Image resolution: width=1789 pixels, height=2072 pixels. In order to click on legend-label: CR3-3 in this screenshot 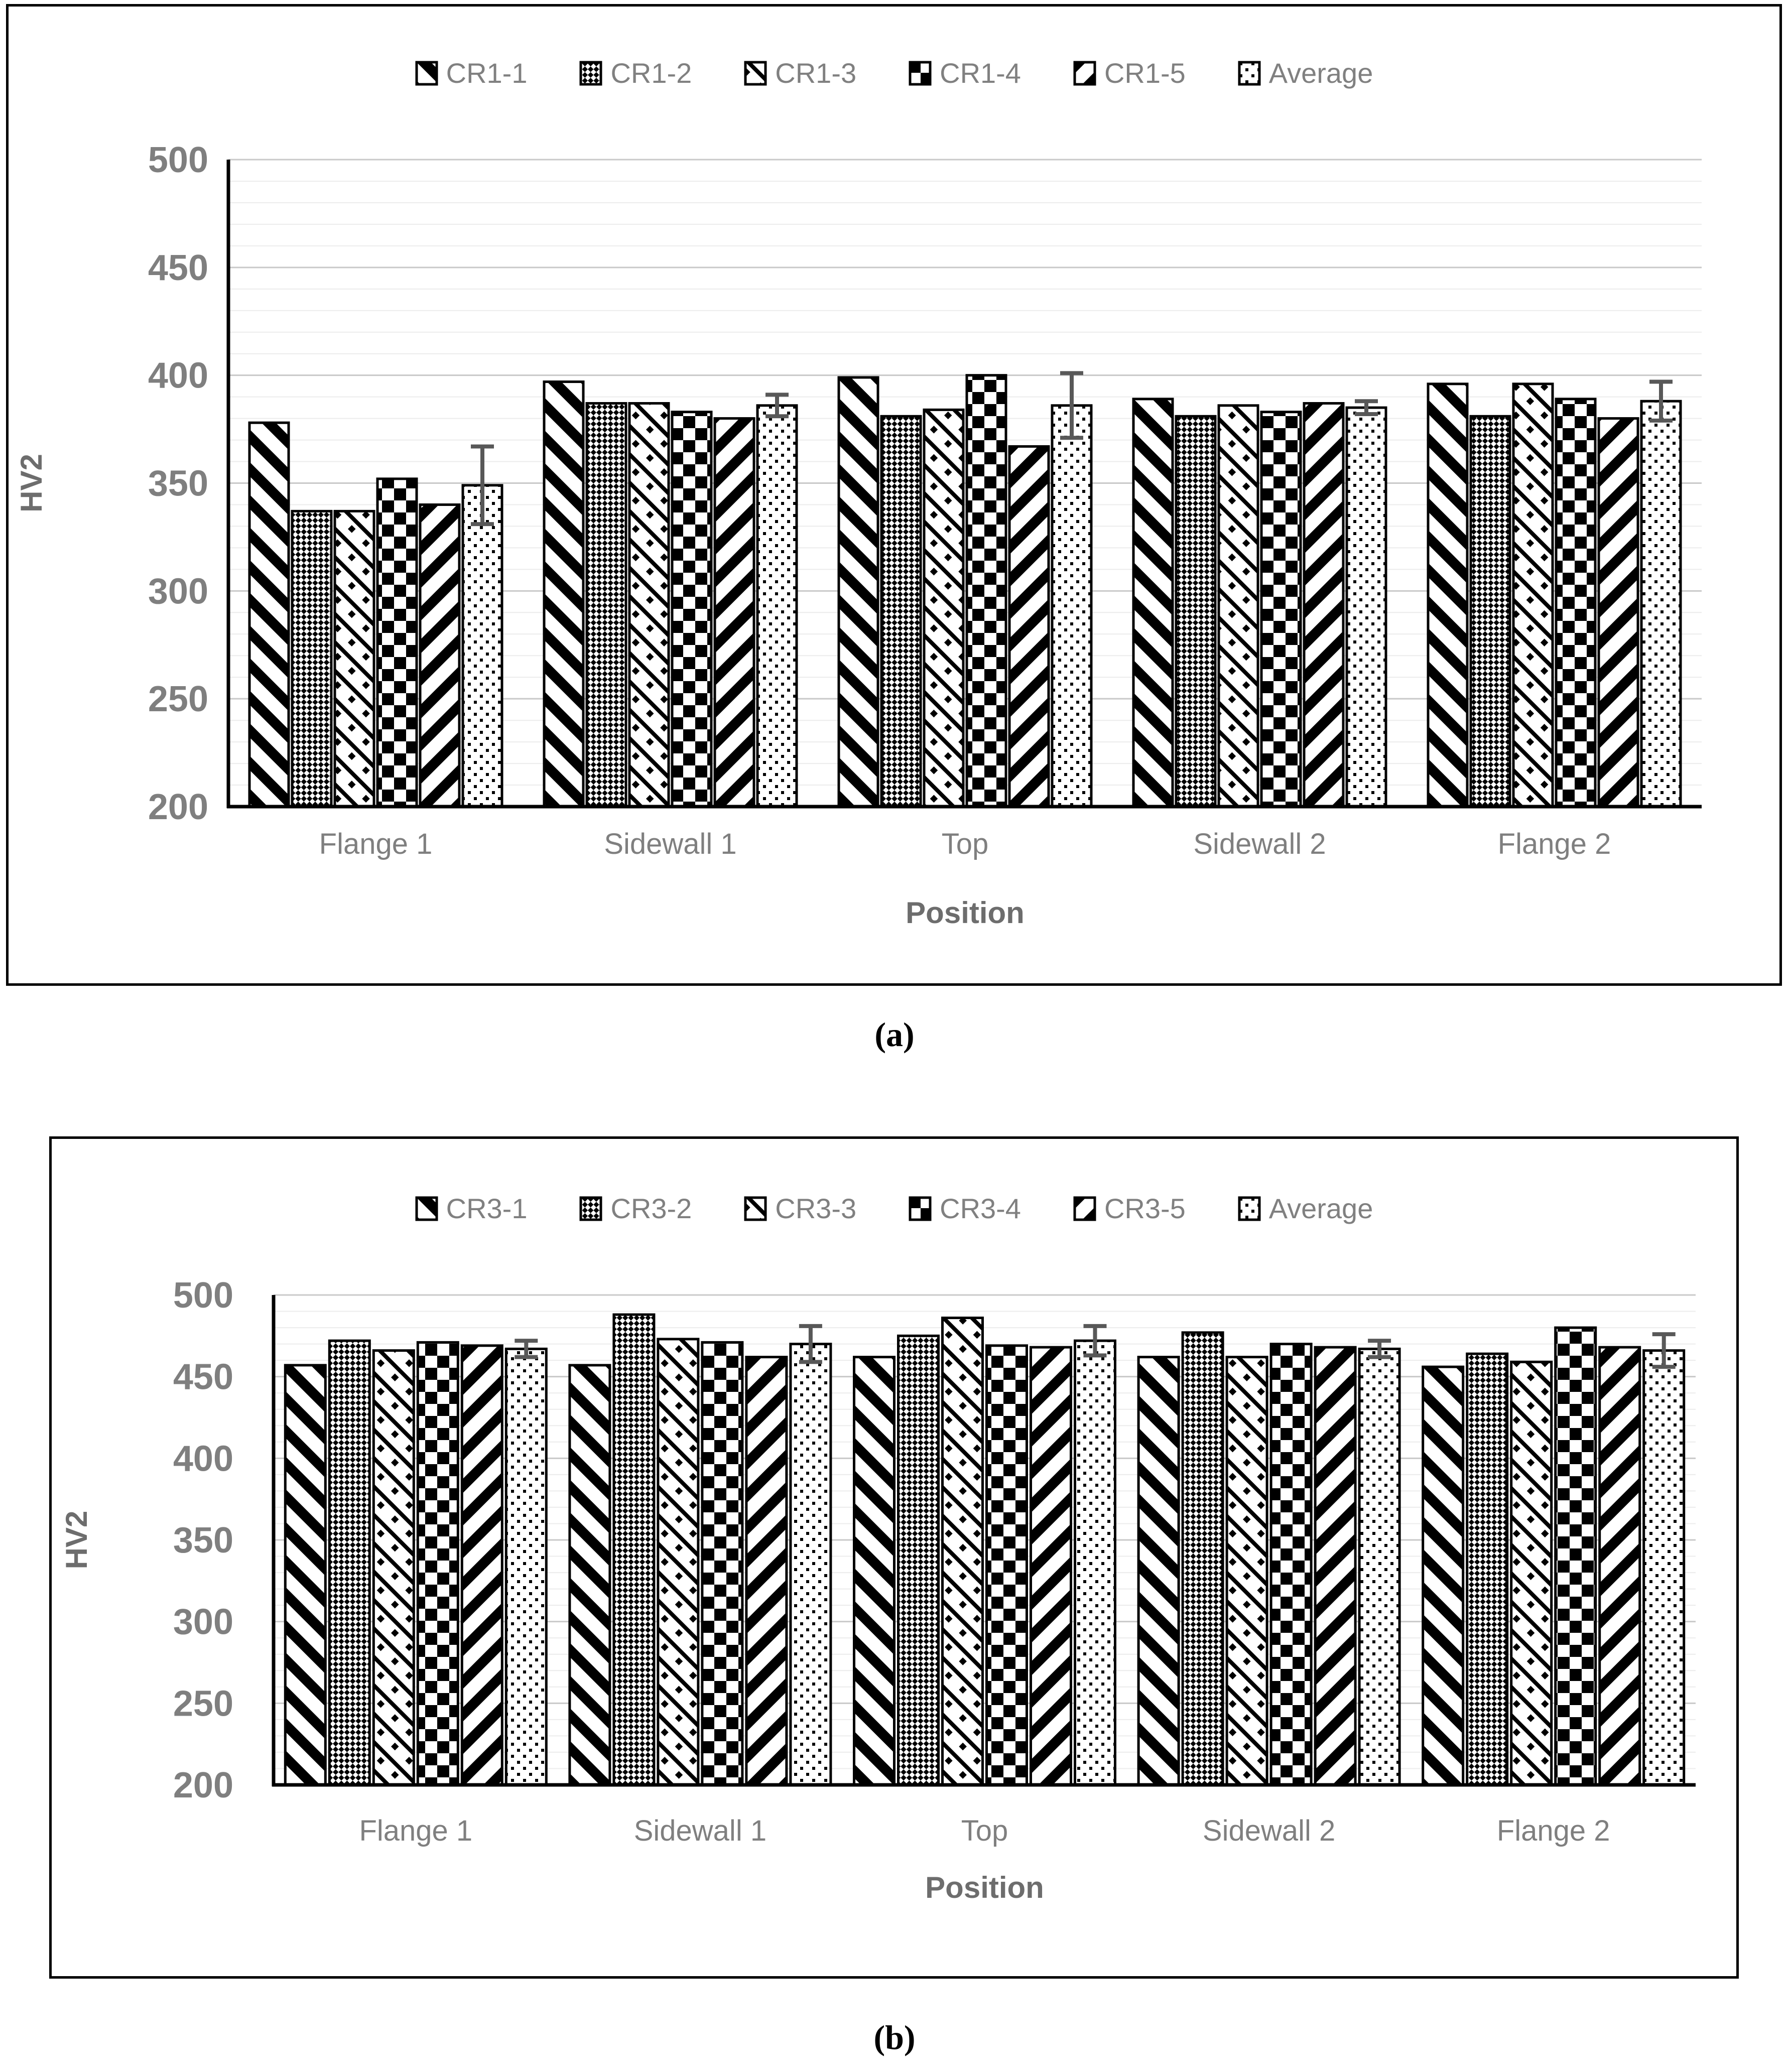, I will do `click(816, 1208)`.